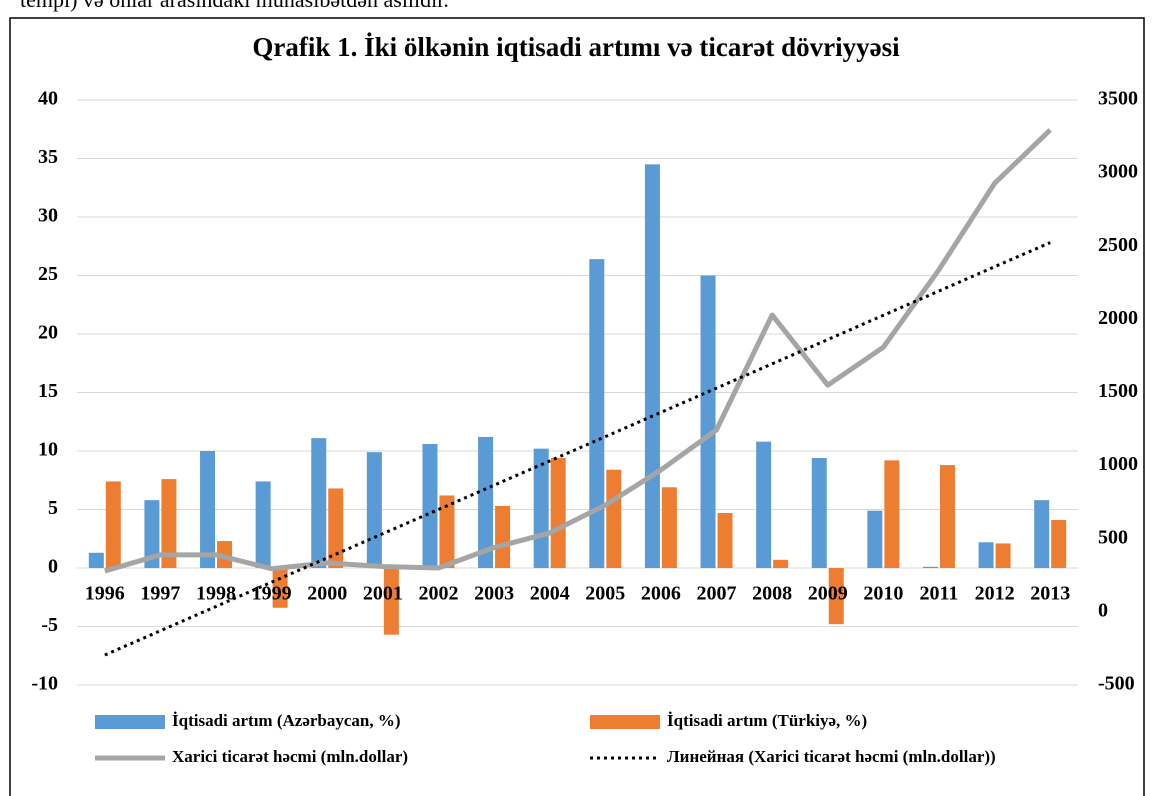 The width and height of the screenshot is (1153, 796). I want to click on y-tick-label: 25, so click(48, 274).